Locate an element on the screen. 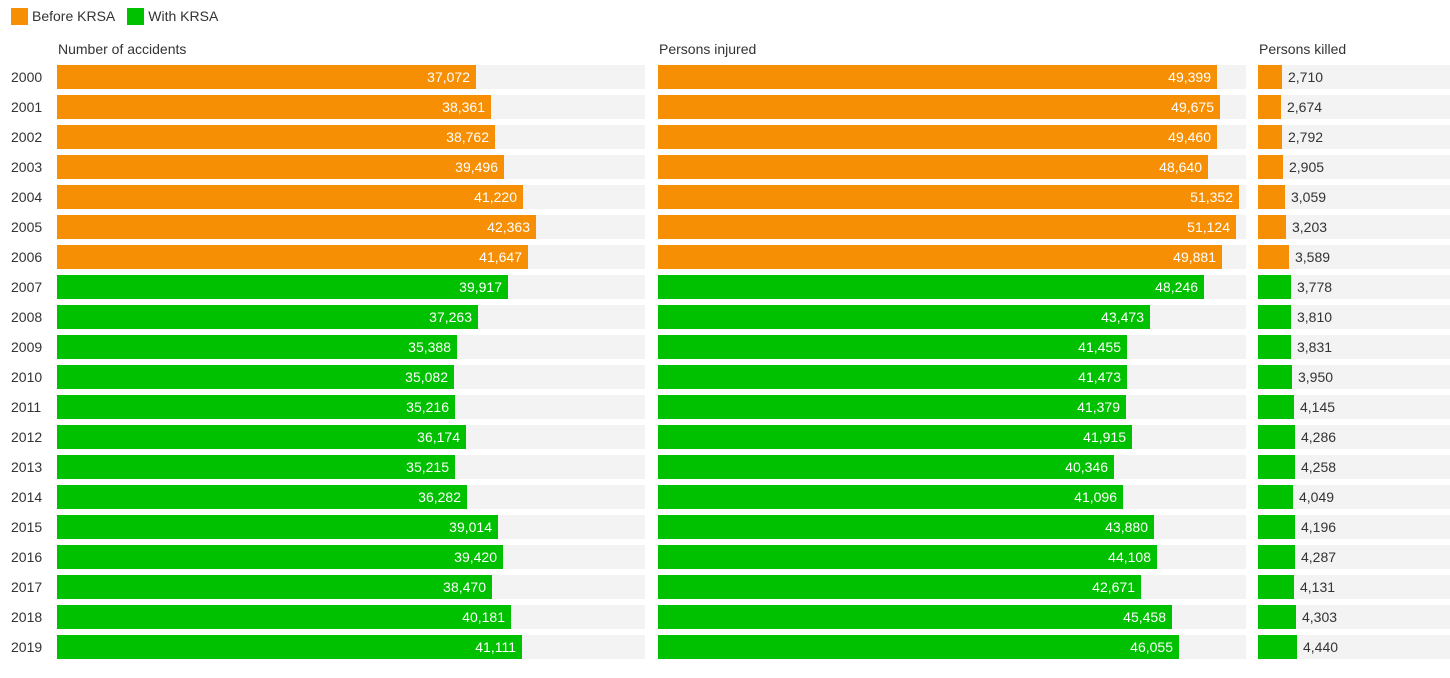 This screenshot has height=678, width=1450. legend-item-before: Before KRSA is located at coordinates (63, 16).